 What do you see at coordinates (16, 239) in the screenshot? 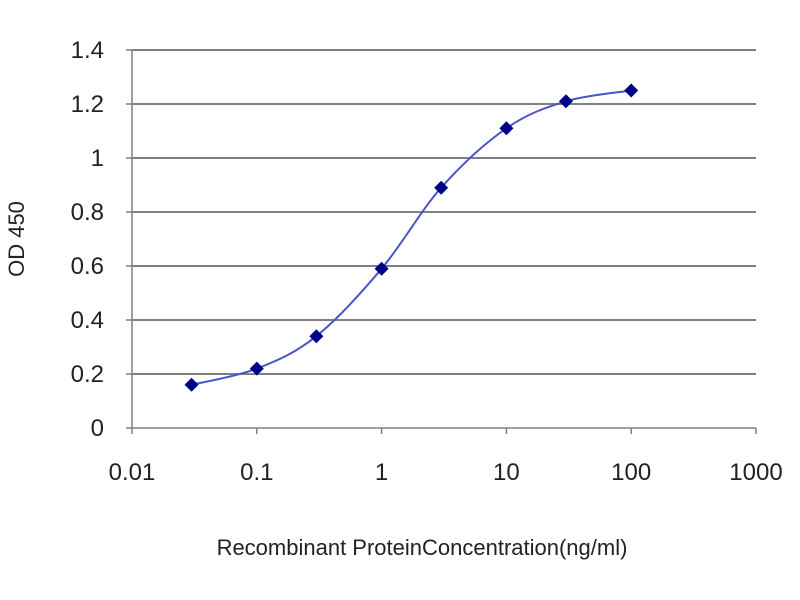
I see `y-axis-title: OD 450` at bounding box center [16, 239].